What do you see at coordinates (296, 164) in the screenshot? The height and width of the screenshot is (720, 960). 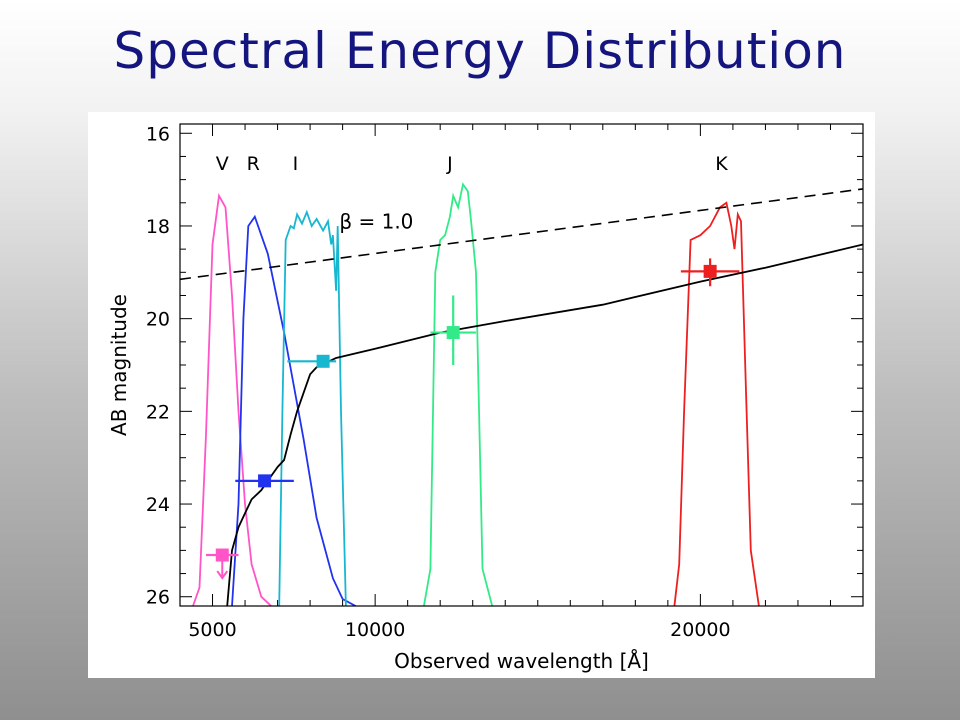 I see `filter-label-I: I` at bounding box center [296, 164].